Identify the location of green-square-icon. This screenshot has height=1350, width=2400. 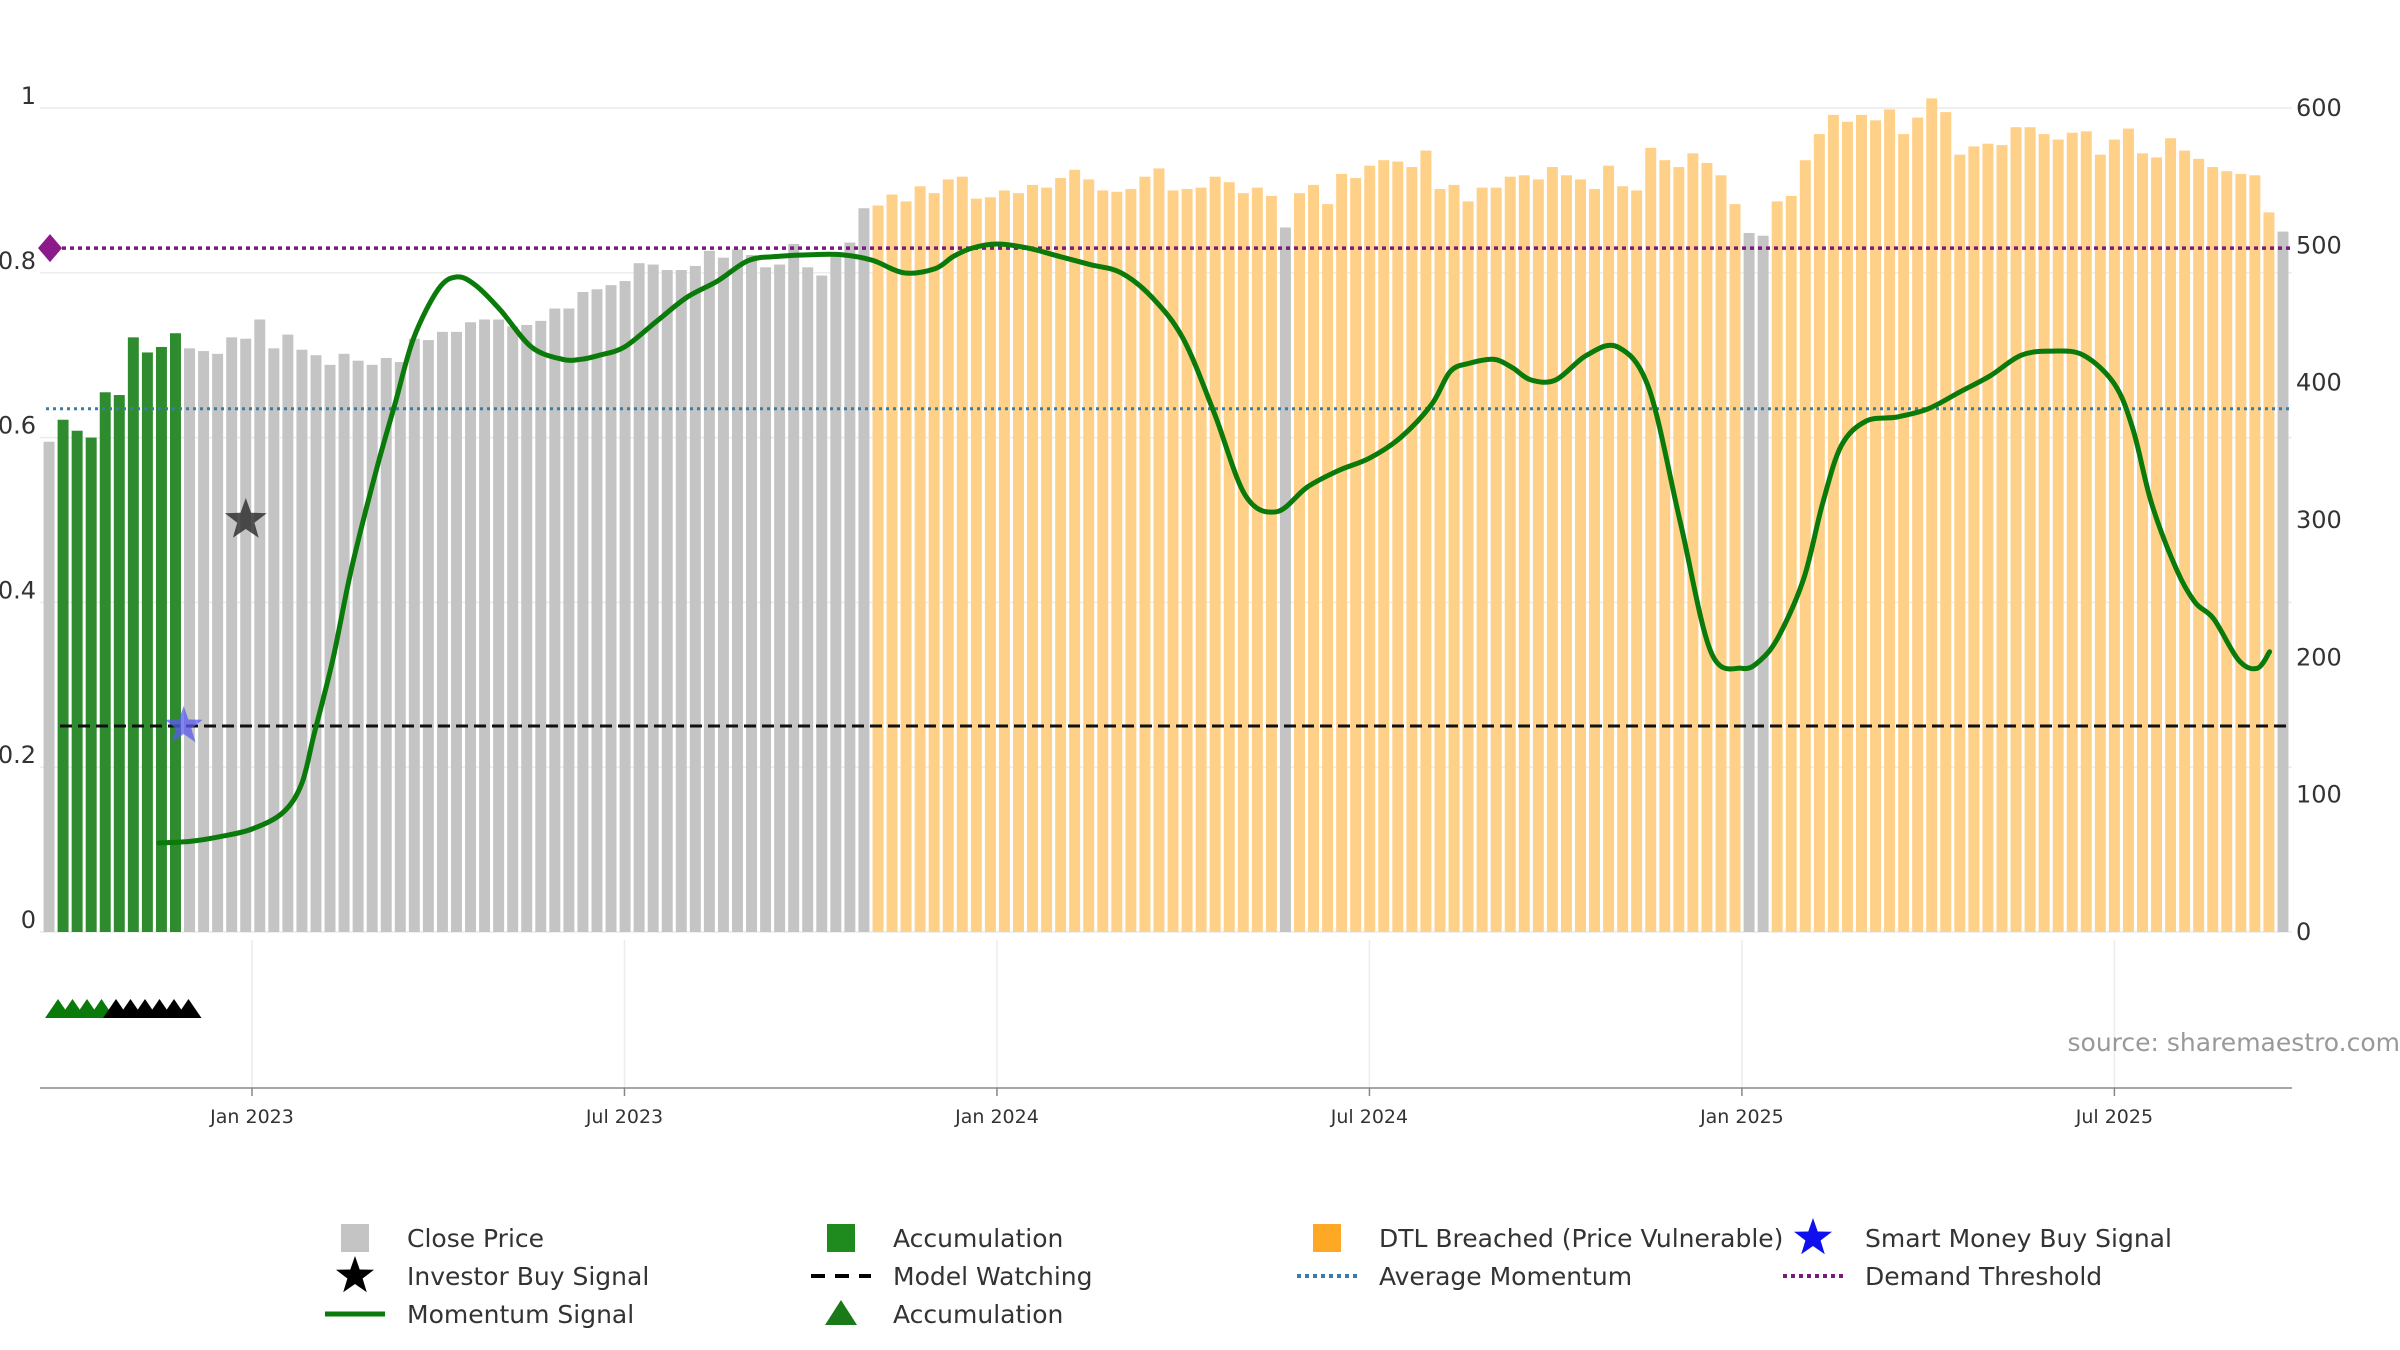
(841, 1238).